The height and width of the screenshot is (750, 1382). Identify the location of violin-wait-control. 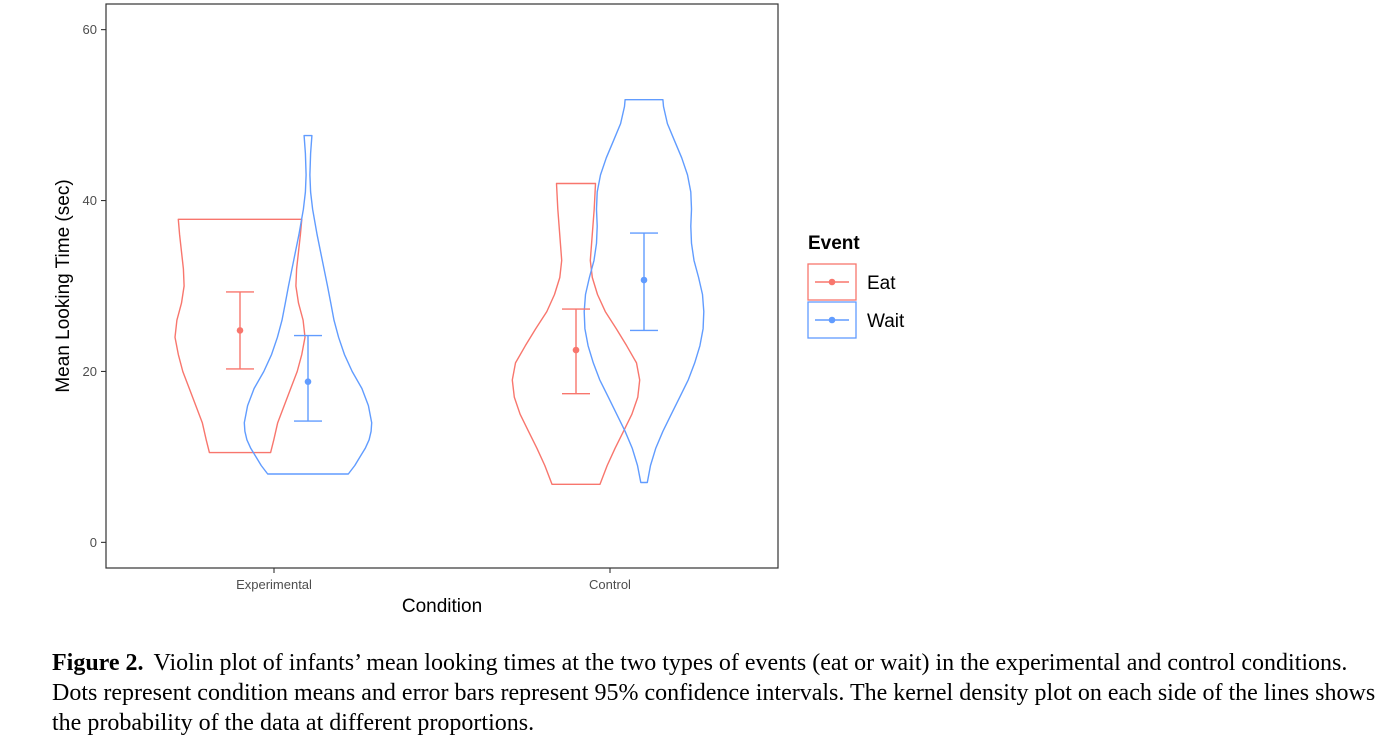
(644, 291).